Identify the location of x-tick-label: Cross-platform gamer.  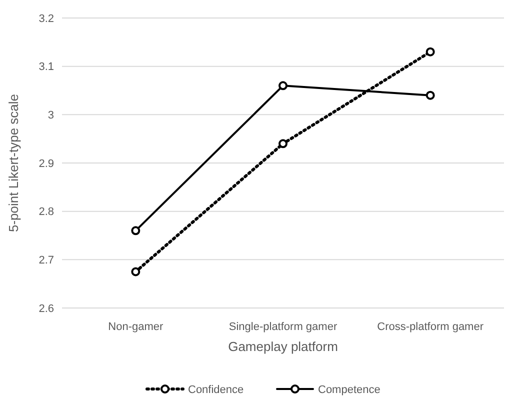
(430, 327).